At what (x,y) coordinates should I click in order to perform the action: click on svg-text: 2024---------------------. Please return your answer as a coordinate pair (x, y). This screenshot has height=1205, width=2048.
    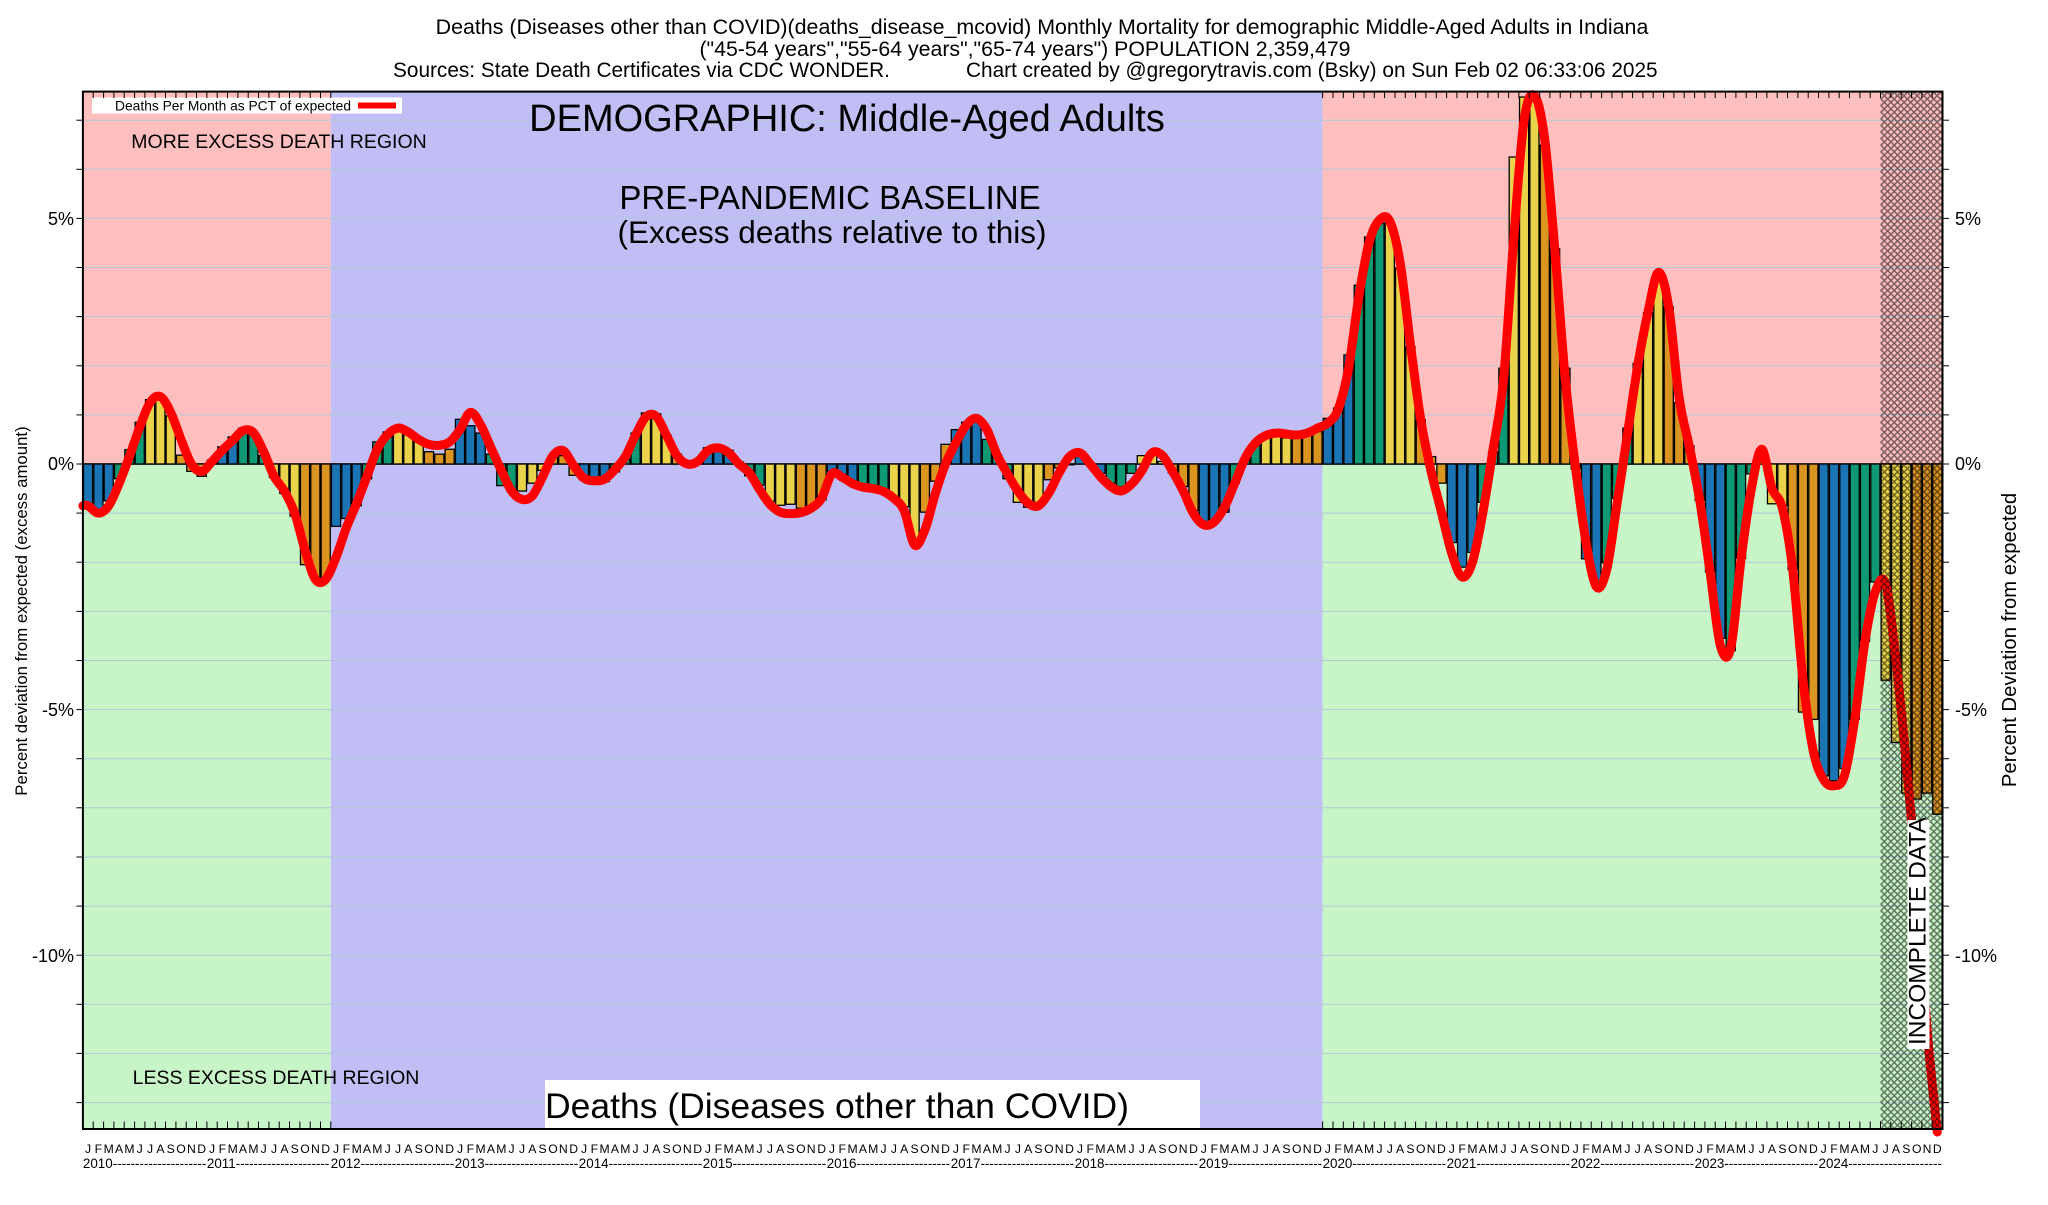
    Looking at the image, I should click on (1880, 1163).